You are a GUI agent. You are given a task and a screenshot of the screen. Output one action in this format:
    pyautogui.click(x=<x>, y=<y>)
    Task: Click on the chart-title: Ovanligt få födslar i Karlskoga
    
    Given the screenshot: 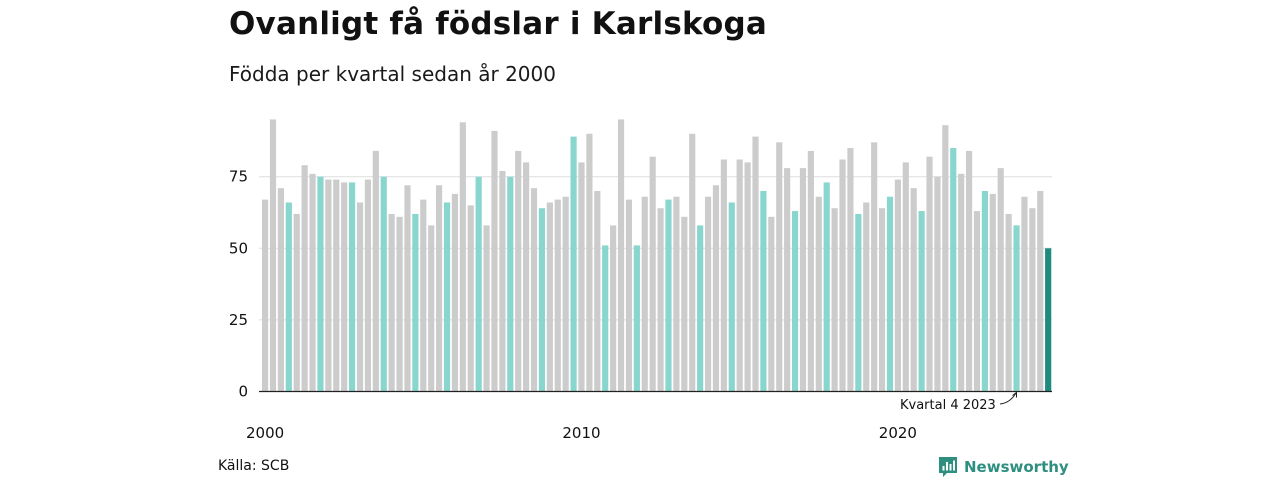 What is the action you would take?
    pyautogui.click(x=498, y=24)
    